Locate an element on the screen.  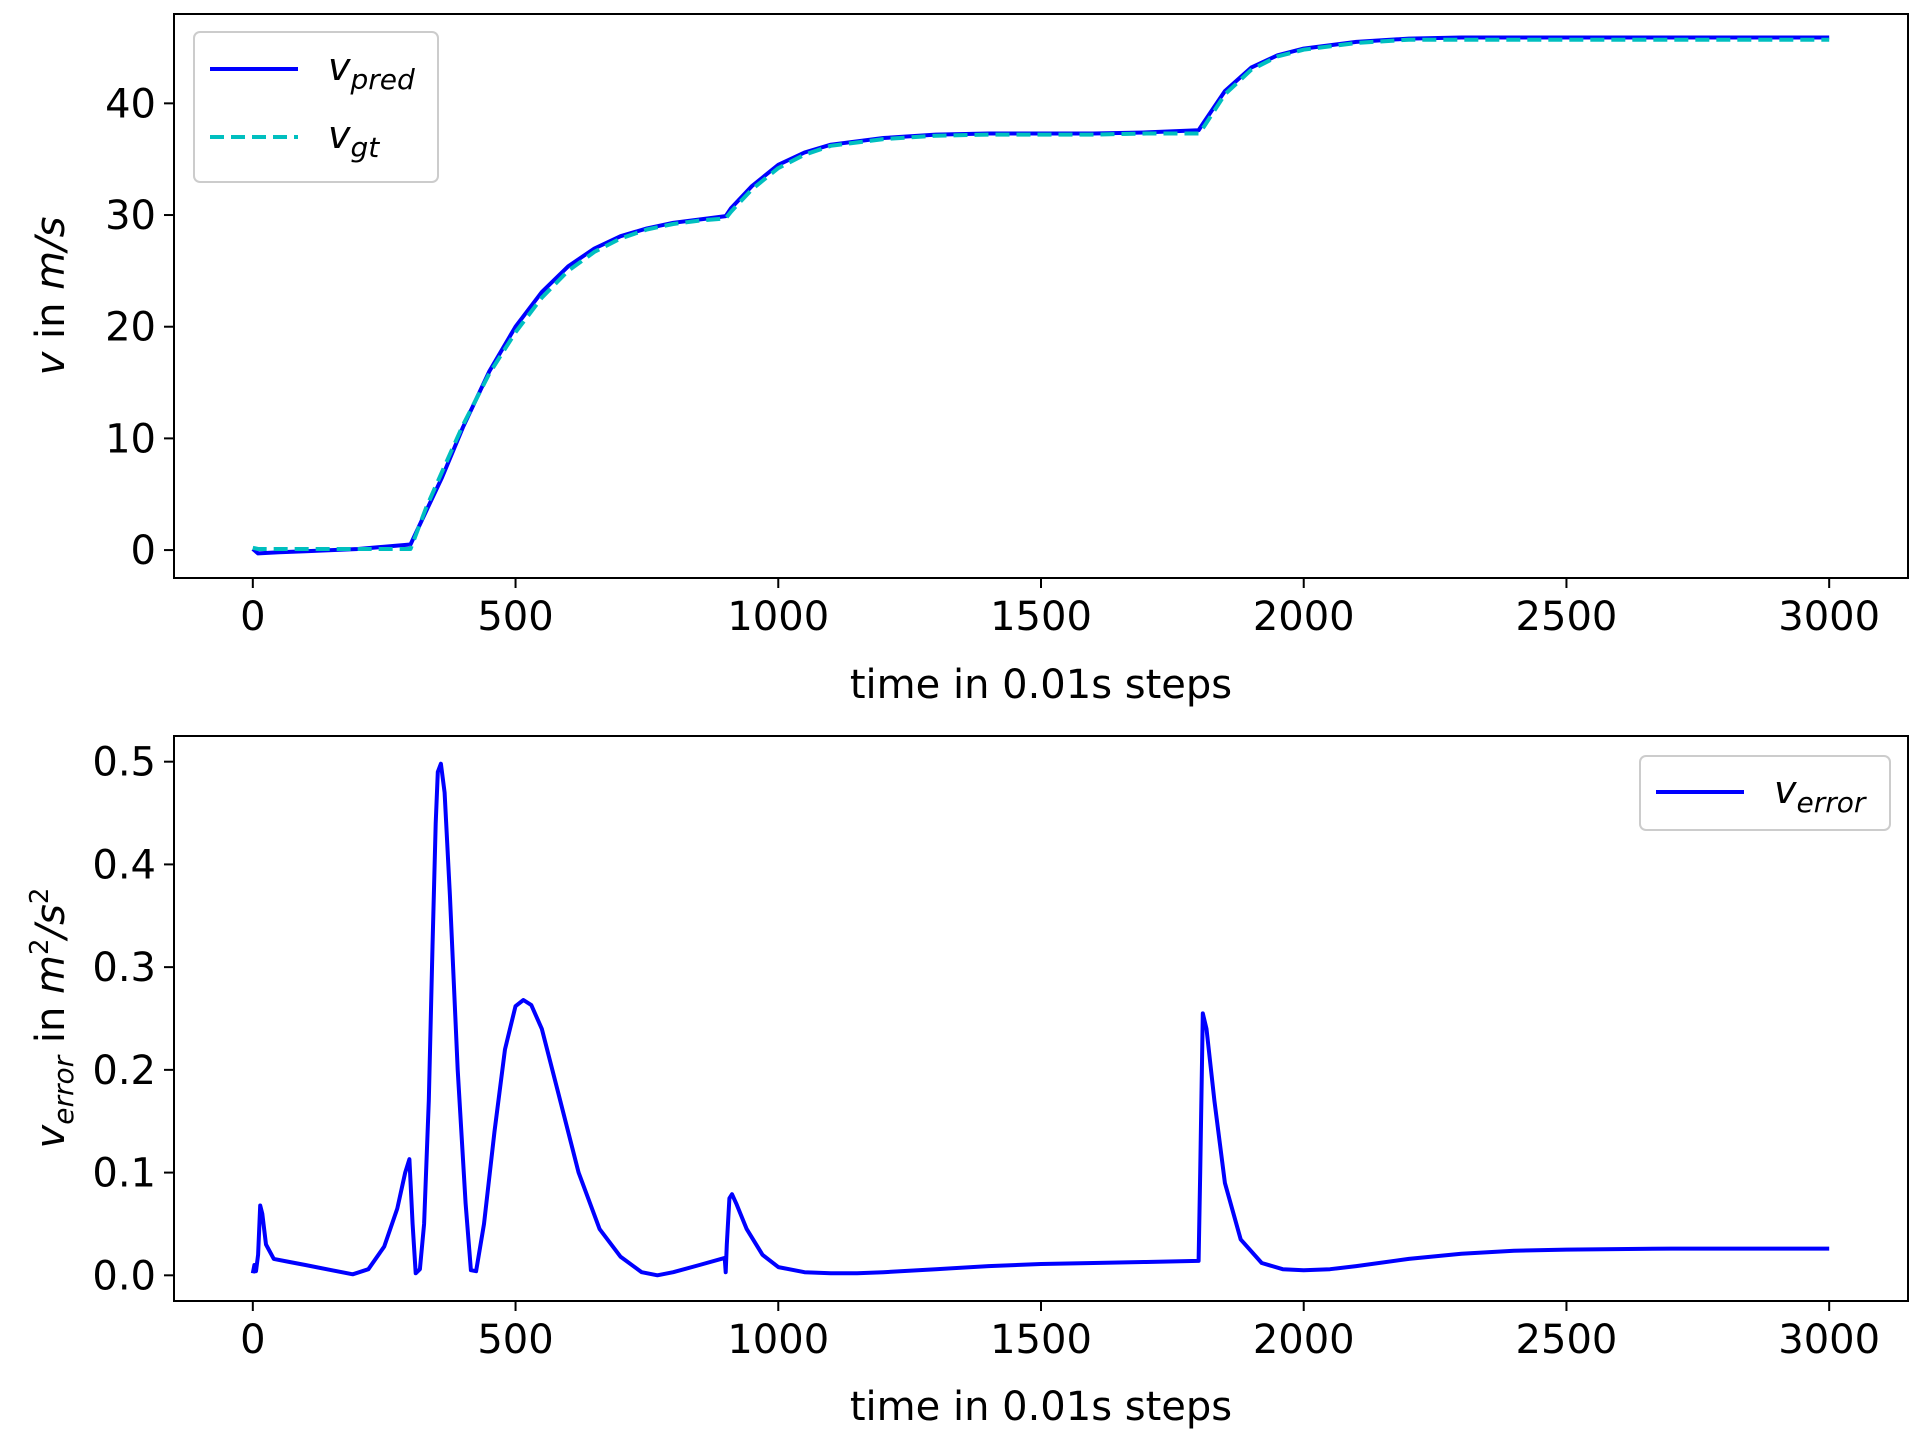
error-y-unit-s: s is located at coordinates (51, 914).